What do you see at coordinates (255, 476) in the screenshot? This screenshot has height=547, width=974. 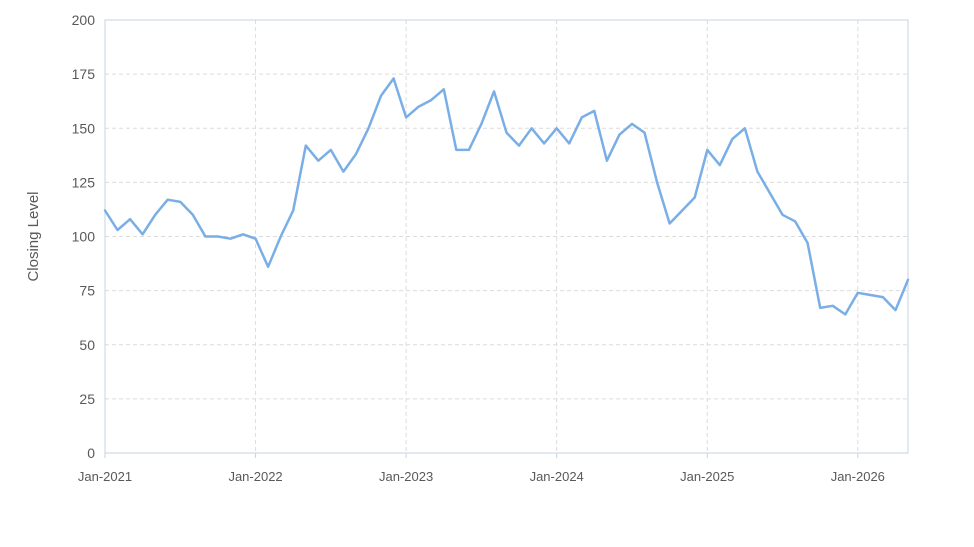 I see `x-tick-label: Jan-2022` at bounding box center [255, 476].